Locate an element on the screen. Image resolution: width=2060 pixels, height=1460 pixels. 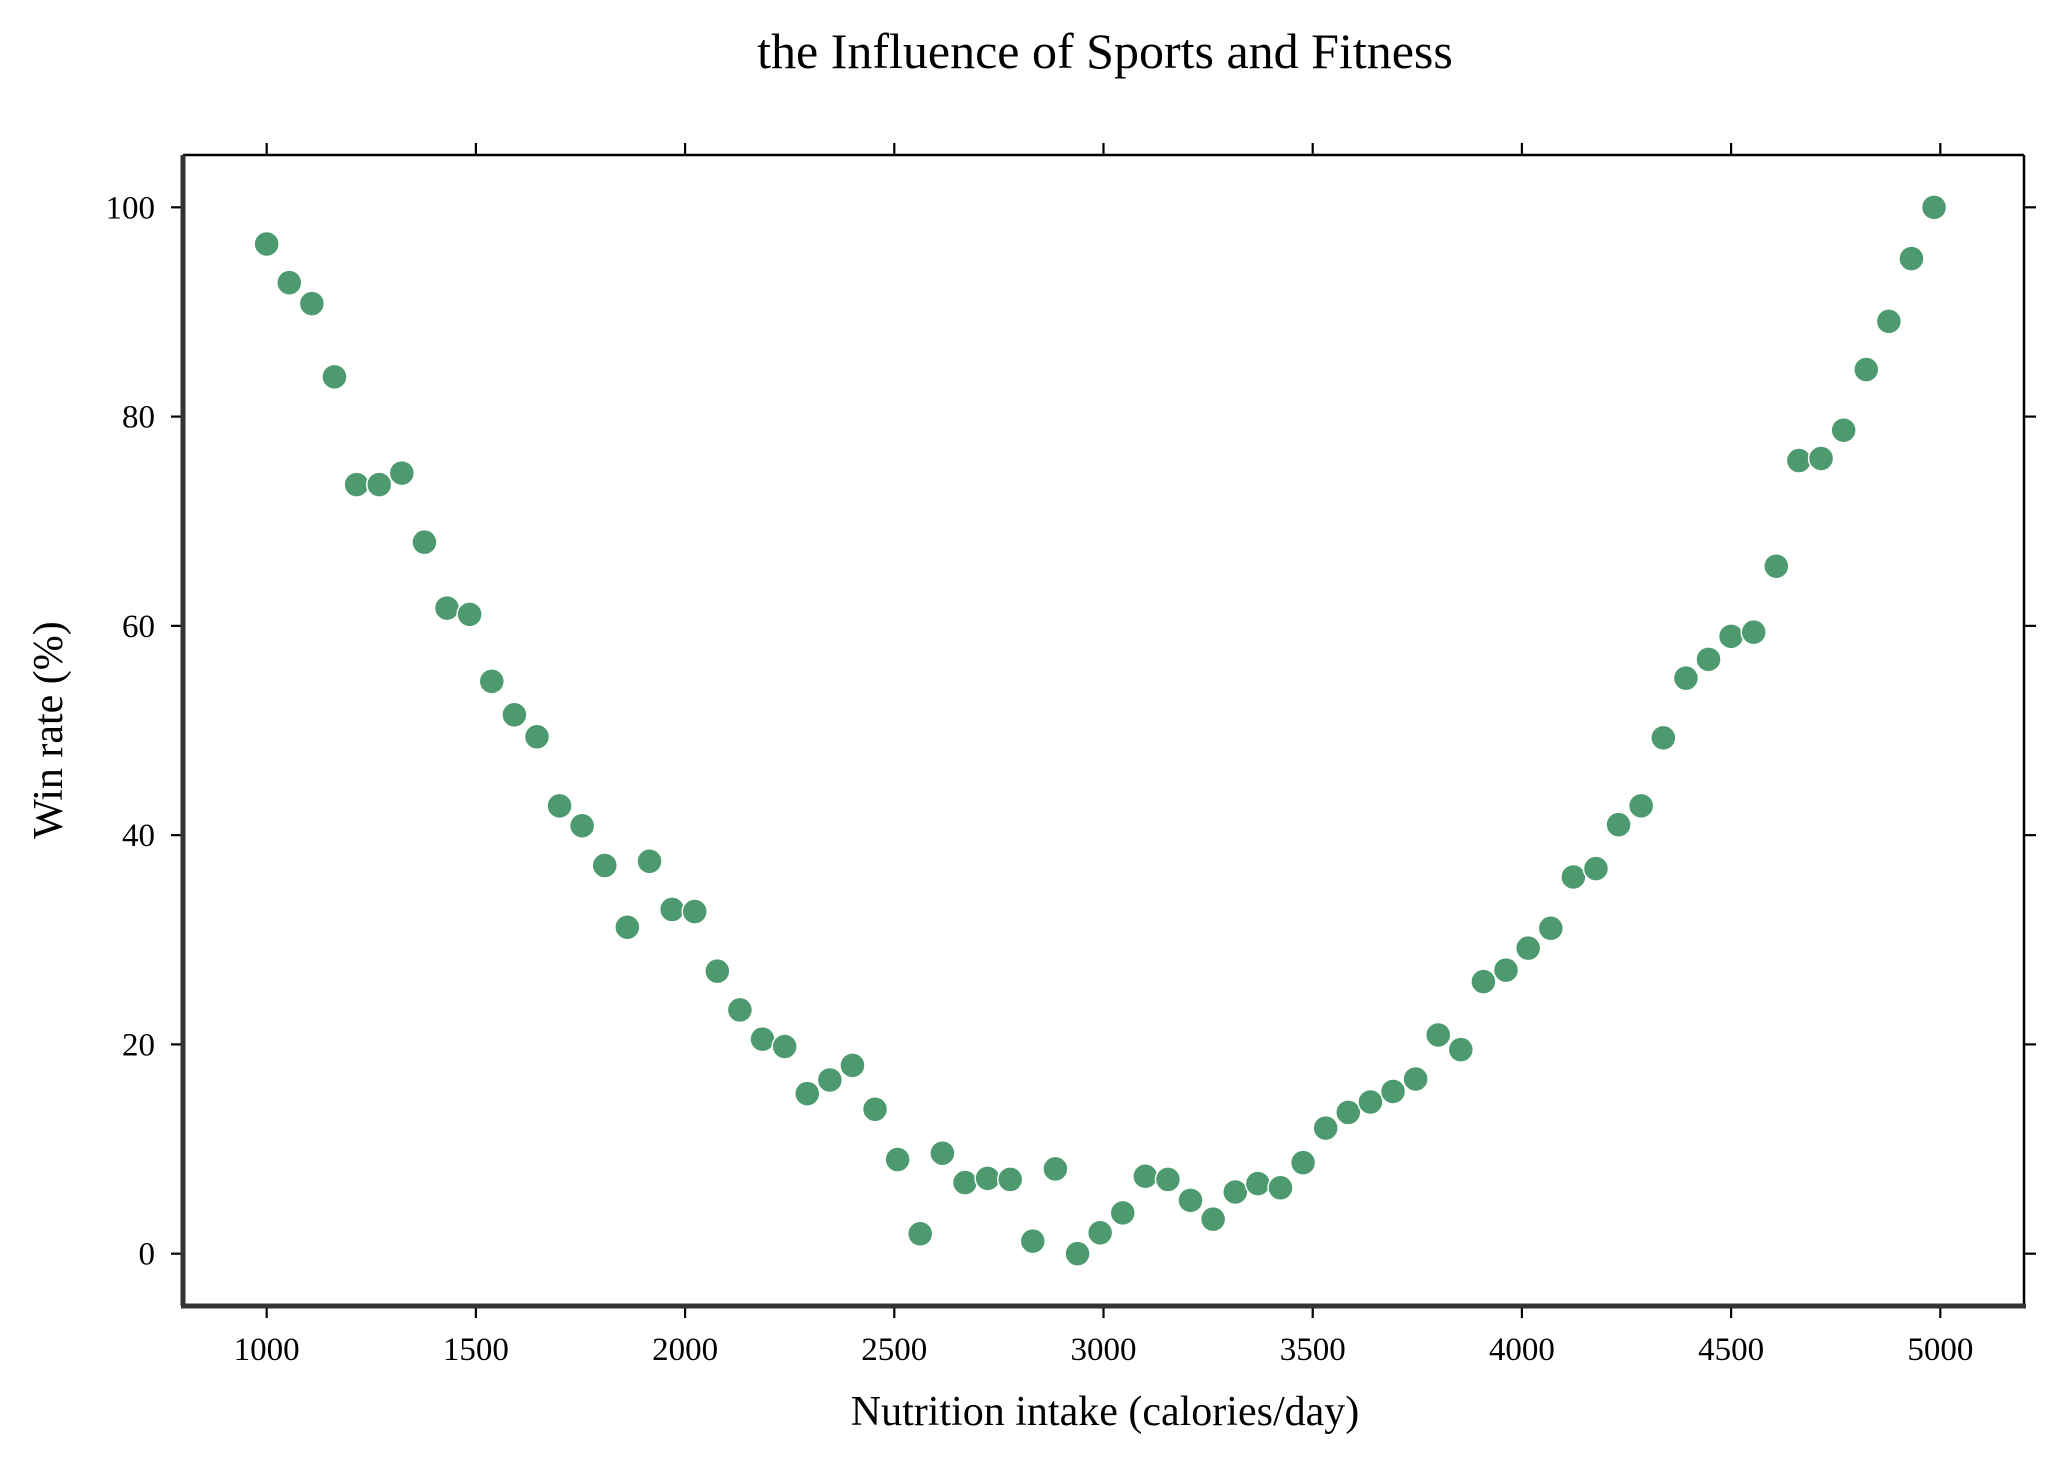
x-axis-label: Nutrition intake (calories/day) is located at coordinates (1105, 1412).